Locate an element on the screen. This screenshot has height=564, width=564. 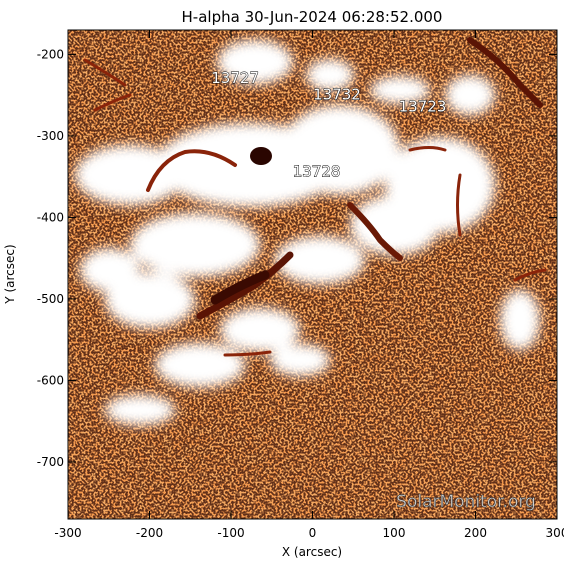
y-tick-label: -300 is located at coordinates (50, 136).